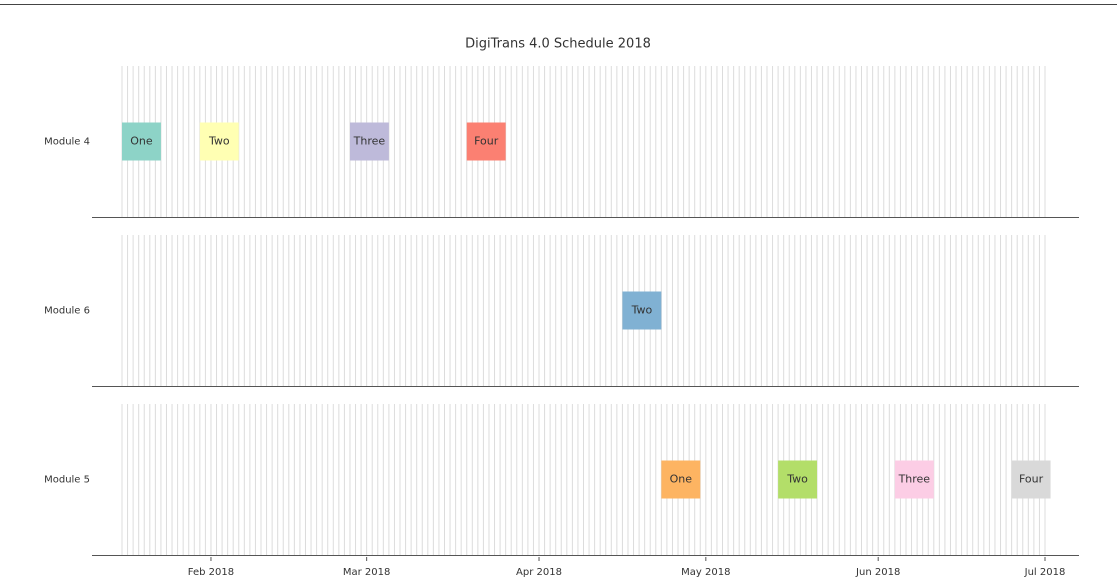  Describe the element at coordinates (367, 572) in the screenshot. I see `x-tick-label: Mar 2018` at that location.